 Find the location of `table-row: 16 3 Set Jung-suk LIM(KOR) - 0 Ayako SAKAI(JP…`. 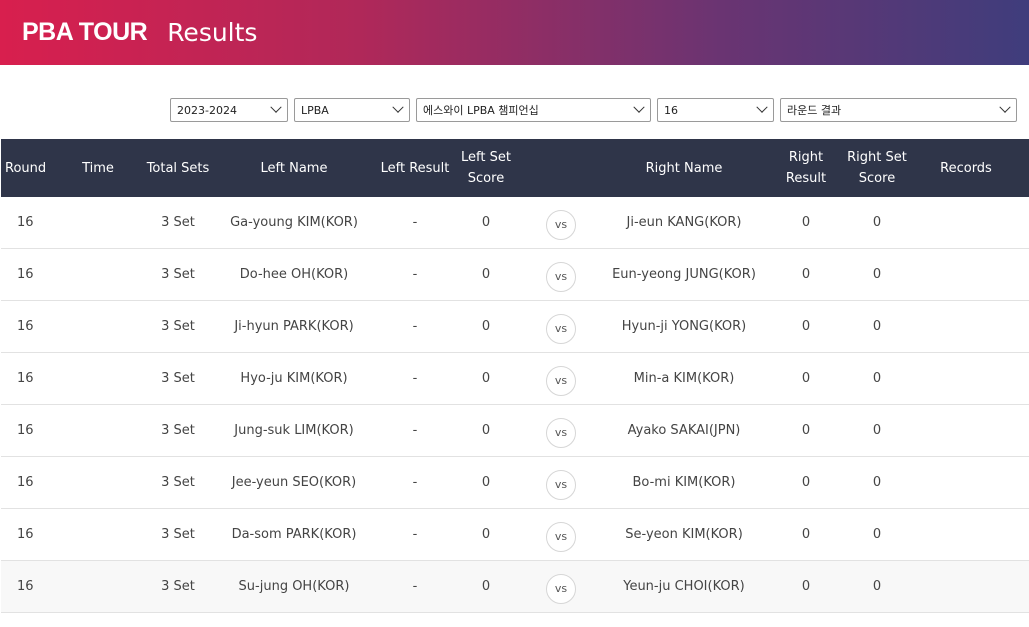

table-row: 16 3 Set Jung-suk LIM(KOR) - 0 Ayako SAKAI(JP… is located at coordinates (515, 431).